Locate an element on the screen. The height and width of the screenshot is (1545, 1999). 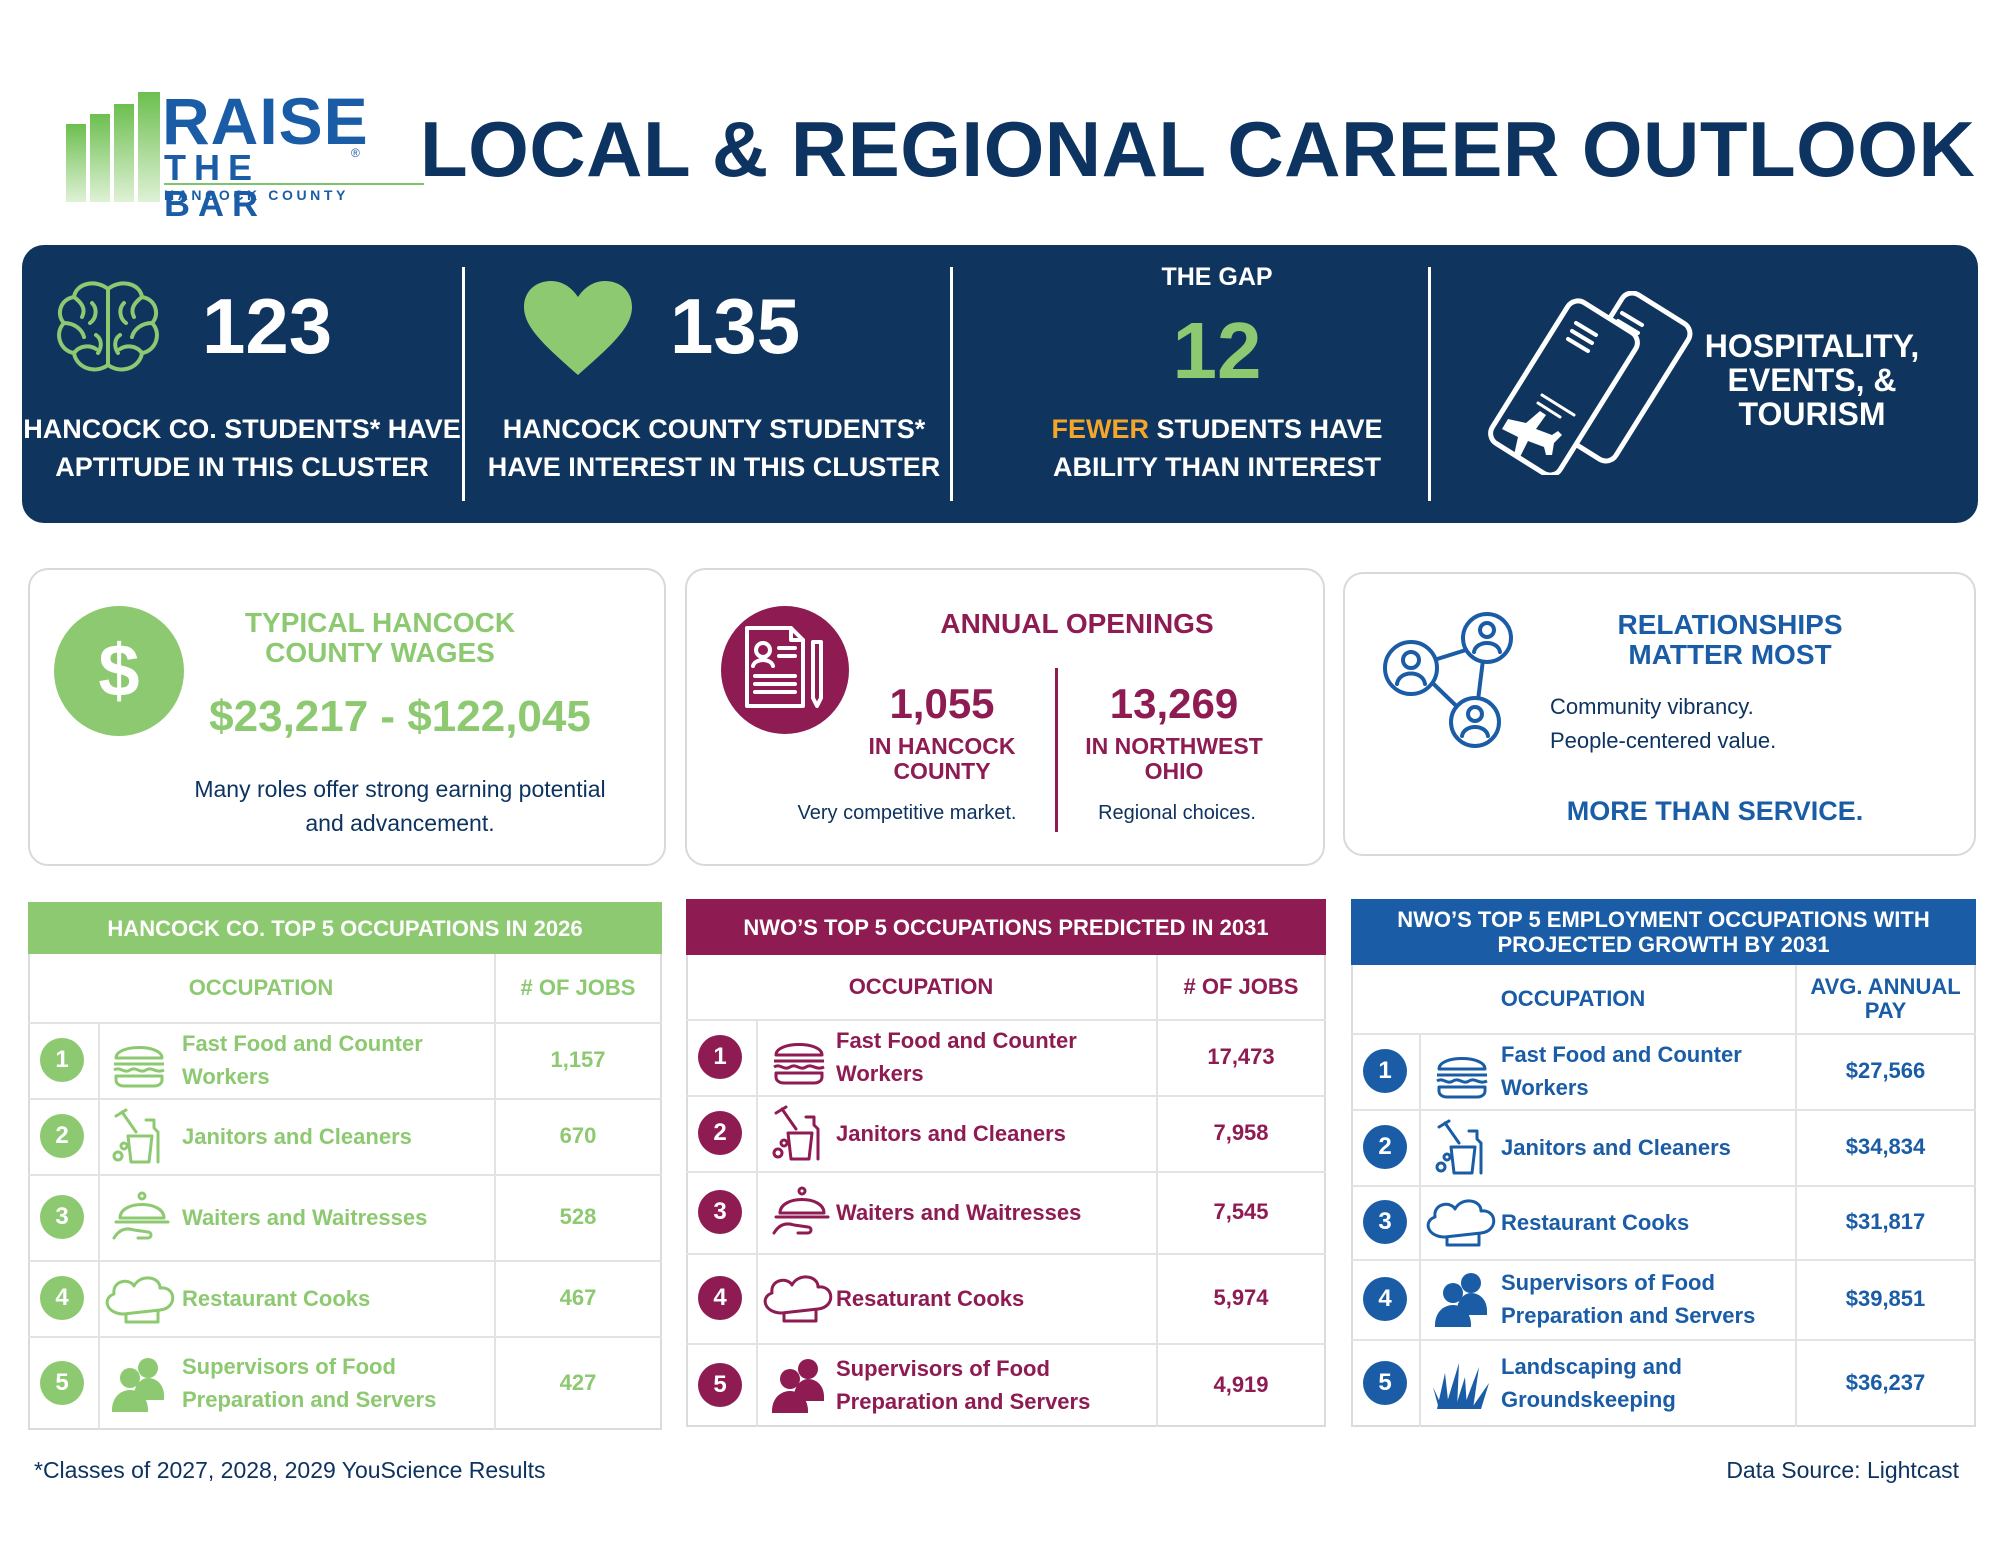
openings-regional-count: 13,269 is located at coordinates (1174, 703).